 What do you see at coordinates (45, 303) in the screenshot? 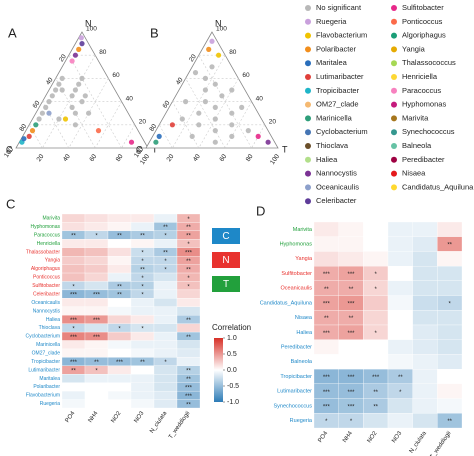
I see `row-label: Oceanicaulis` at bounding box center [45, 303].